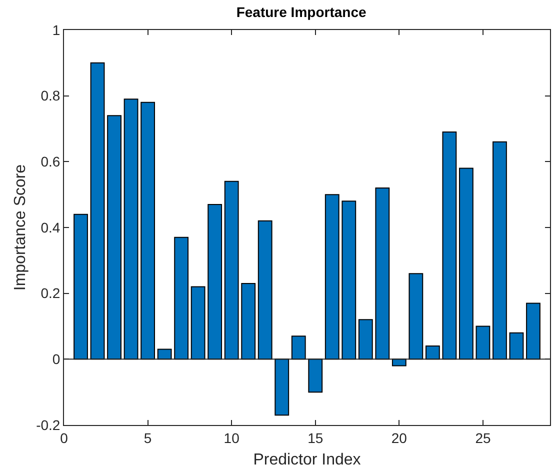  What do you see at coordinates (483, 438) in the screenshot?
I see `x-tick-label: 25` at bounding box center [483, 438].